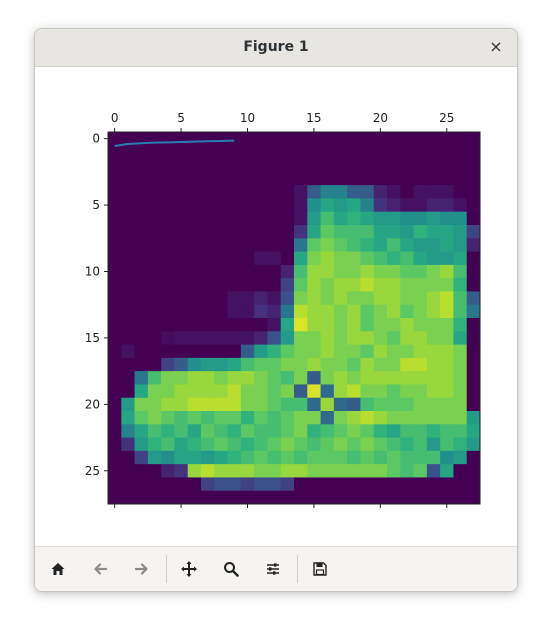 The height and width of the screenshot is (630, 538). Describe the element at coordinates (273, 569) in the screenshot. I see `configure-button` at that location.